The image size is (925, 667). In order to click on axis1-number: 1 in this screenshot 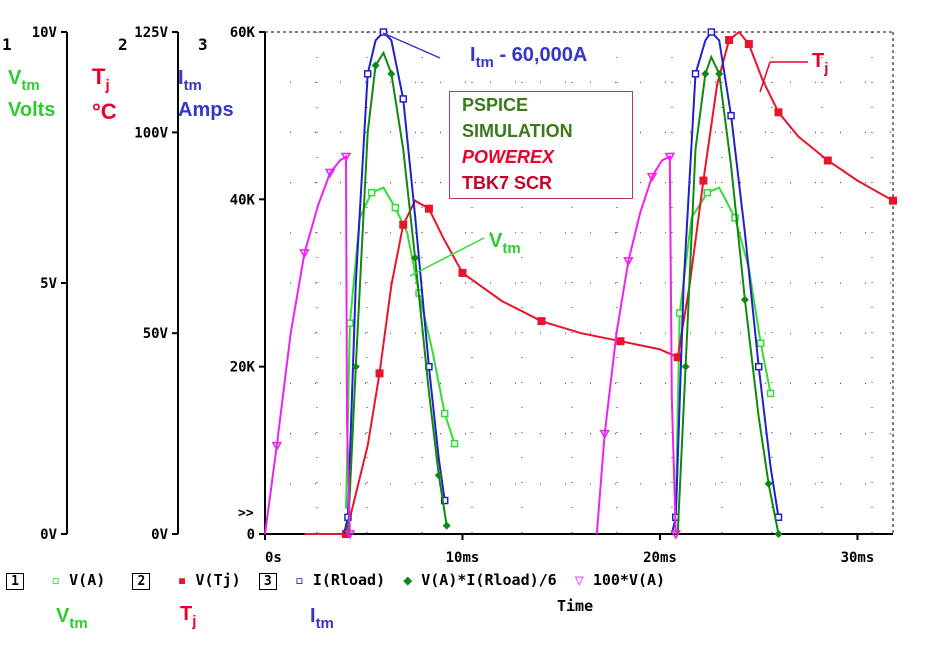, I will do `click(7, 44)`.